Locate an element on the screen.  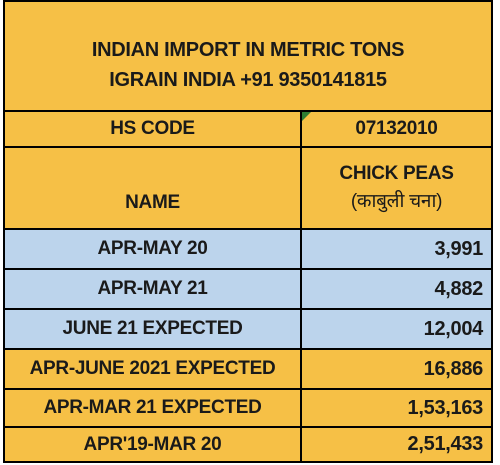
value-cell: 4,882 is located at coordinates (458, 288).